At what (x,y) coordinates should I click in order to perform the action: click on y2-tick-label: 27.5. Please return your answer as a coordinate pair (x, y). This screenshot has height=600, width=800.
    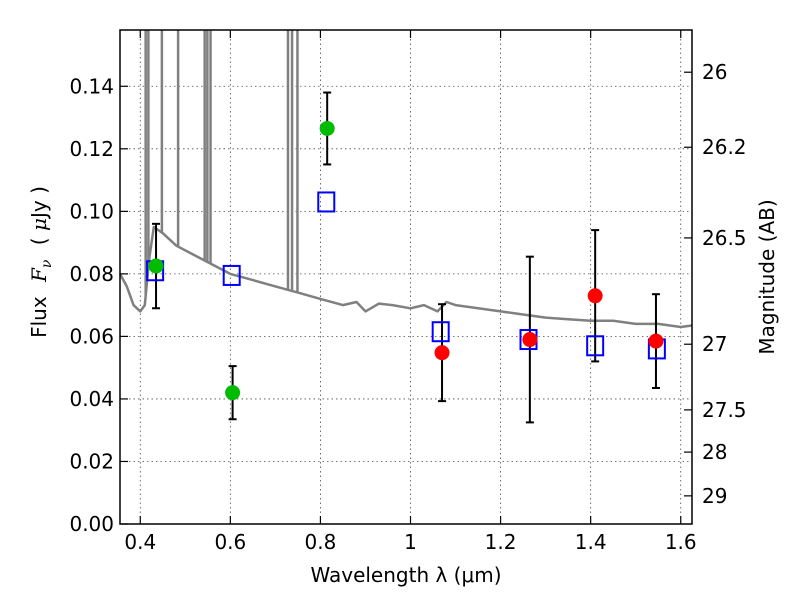
    Looking at the image, I should click on (724, 410).